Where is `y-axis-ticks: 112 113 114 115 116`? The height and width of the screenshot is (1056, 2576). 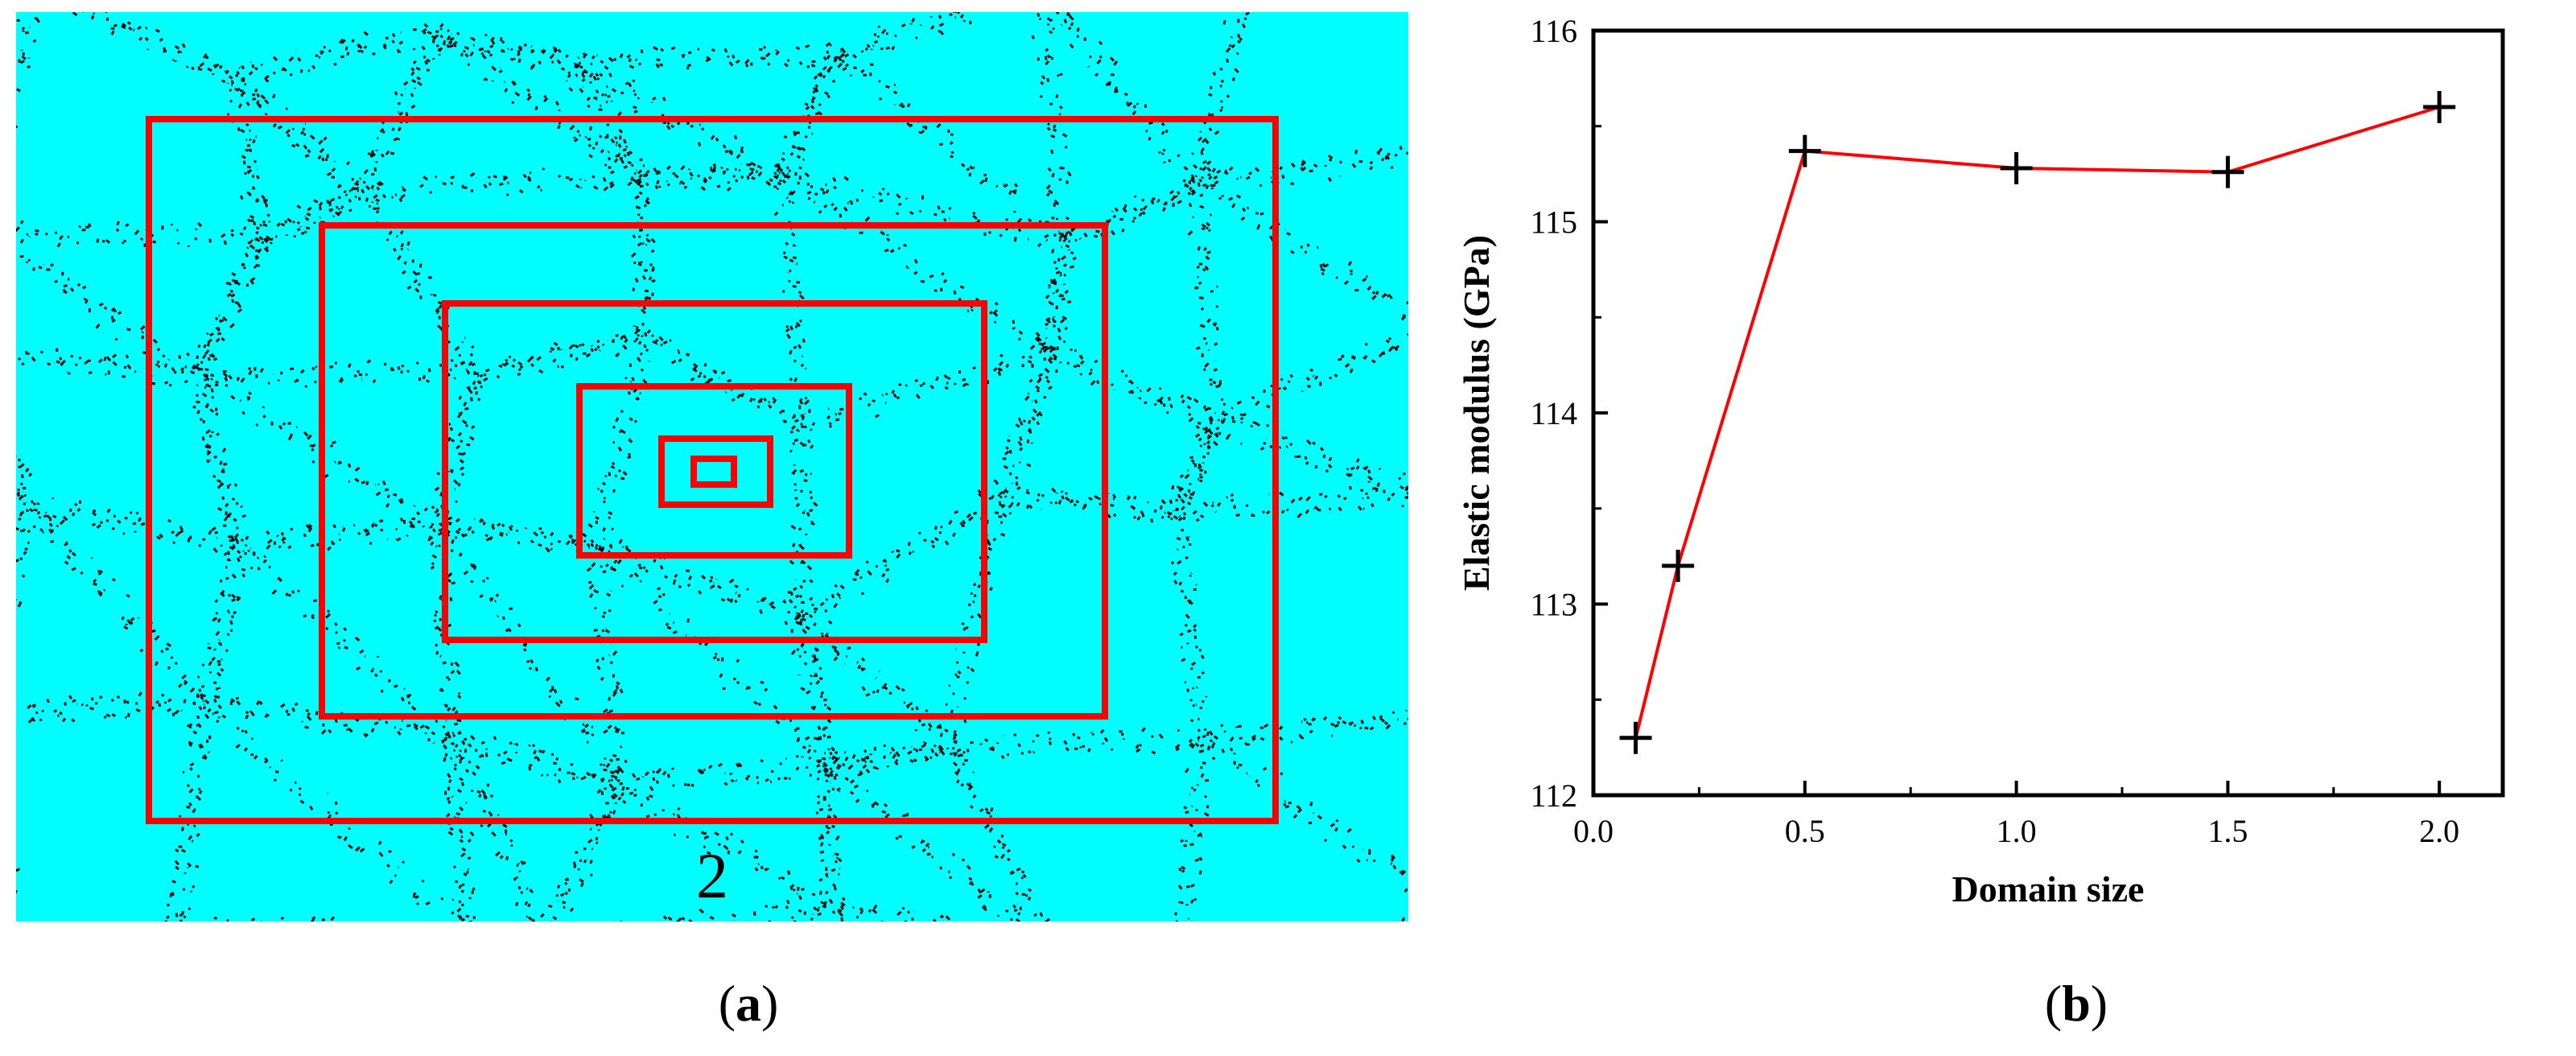
y-axis-ticks: 112 113 114 115 116 is located at coordinates (1569, 414).